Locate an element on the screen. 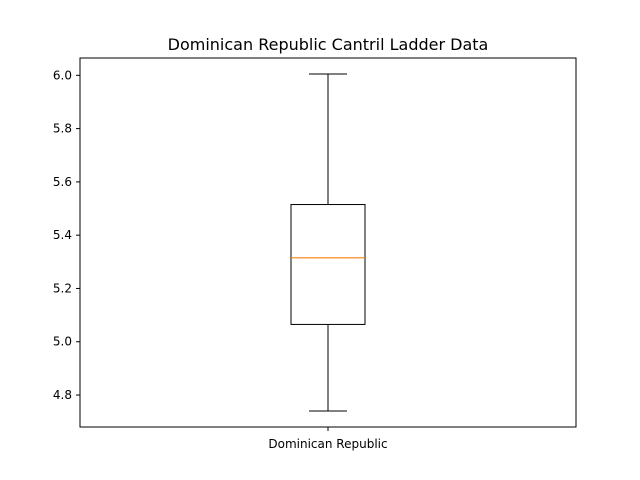 The image size is (640, 480). x-axis: Dominican Republic is located at coordinates (328, 439).